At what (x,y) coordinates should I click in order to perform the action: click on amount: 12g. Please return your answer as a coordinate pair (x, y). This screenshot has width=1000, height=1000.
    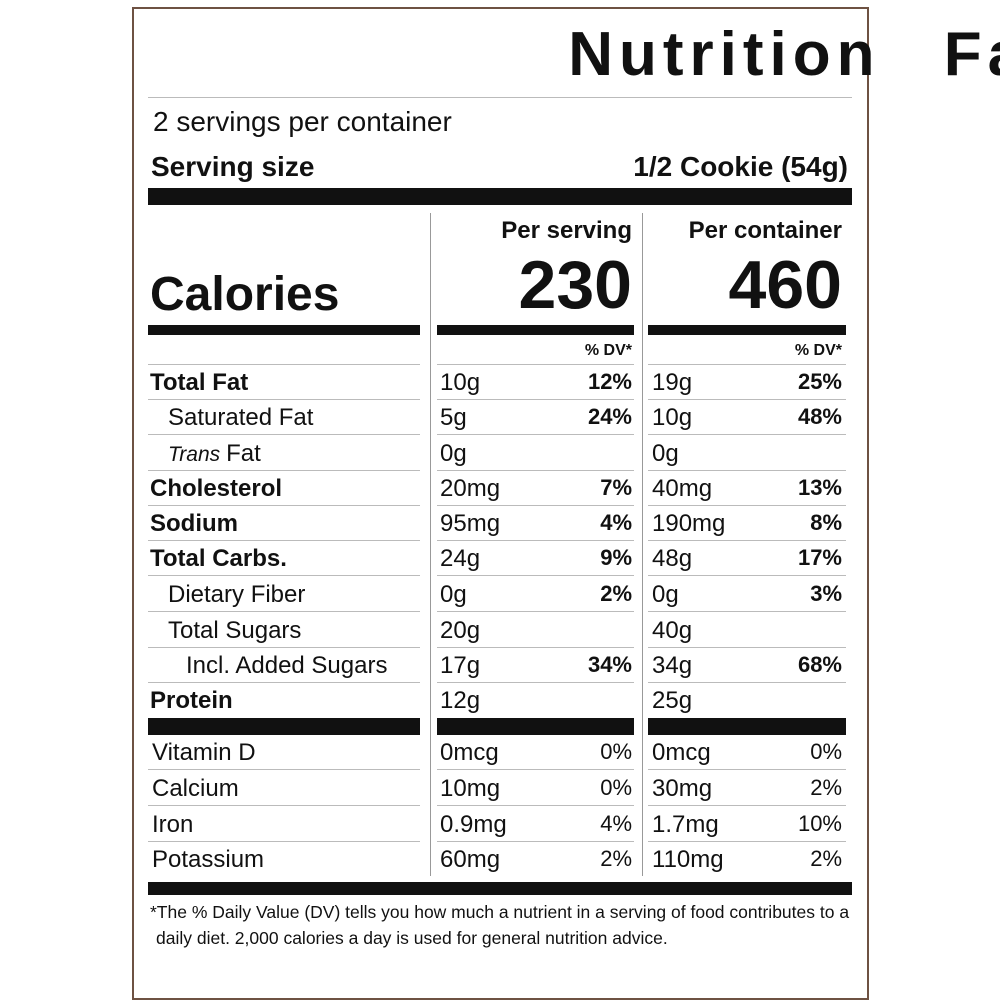
    Looking at the image, I should click on (460, 700).